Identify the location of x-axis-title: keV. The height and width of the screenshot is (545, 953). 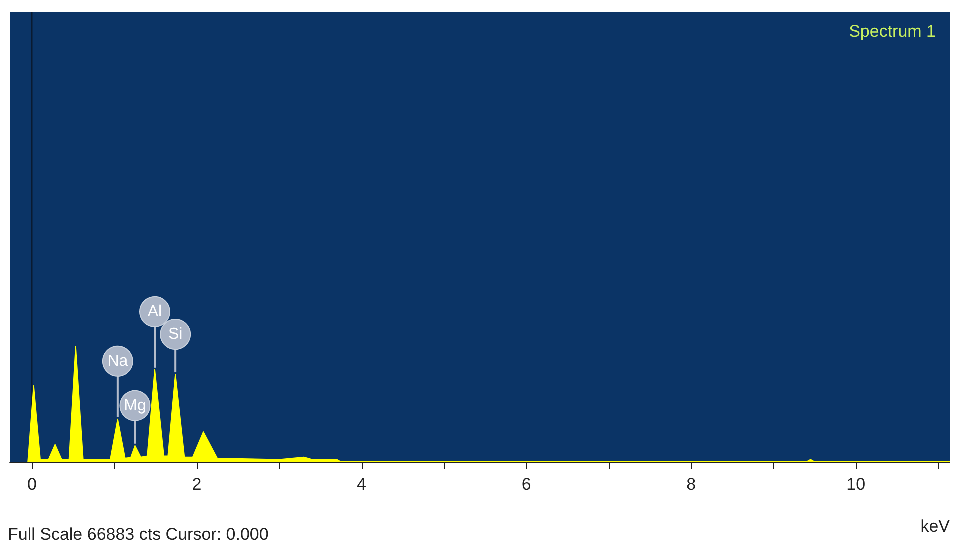
(935, 526).